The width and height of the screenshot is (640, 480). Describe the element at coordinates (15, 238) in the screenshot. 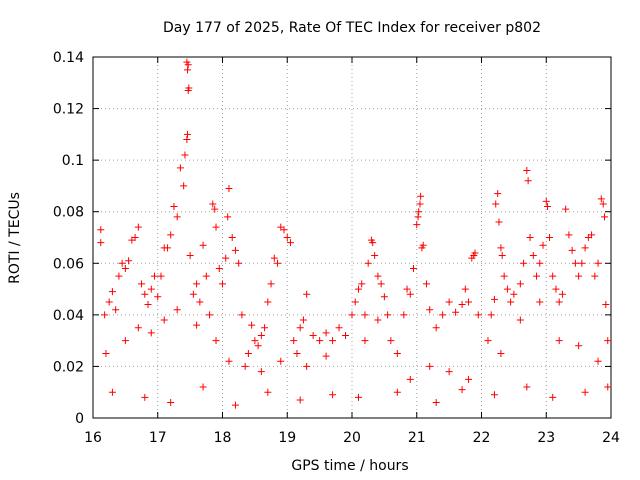

I see `y-axis-label: ROTI / TECUs` at that location.